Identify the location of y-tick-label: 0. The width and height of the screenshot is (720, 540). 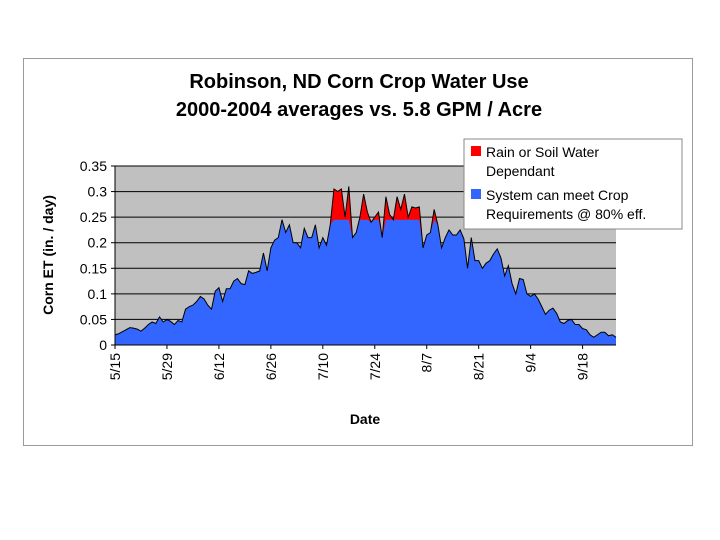
(103, 345).